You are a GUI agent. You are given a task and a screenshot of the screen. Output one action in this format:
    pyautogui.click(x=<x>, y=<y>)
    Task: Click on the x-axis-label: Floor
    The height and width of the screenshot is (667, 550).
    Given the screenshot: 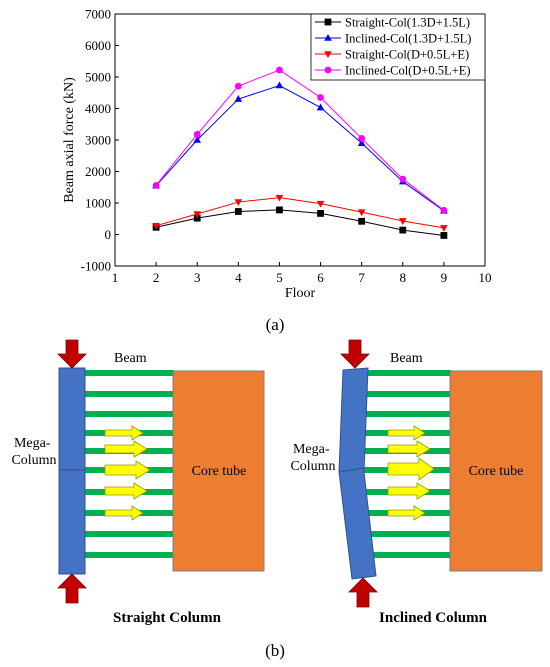 What is the action you would take?
    pyautogui.click(x=300, y=293)
    